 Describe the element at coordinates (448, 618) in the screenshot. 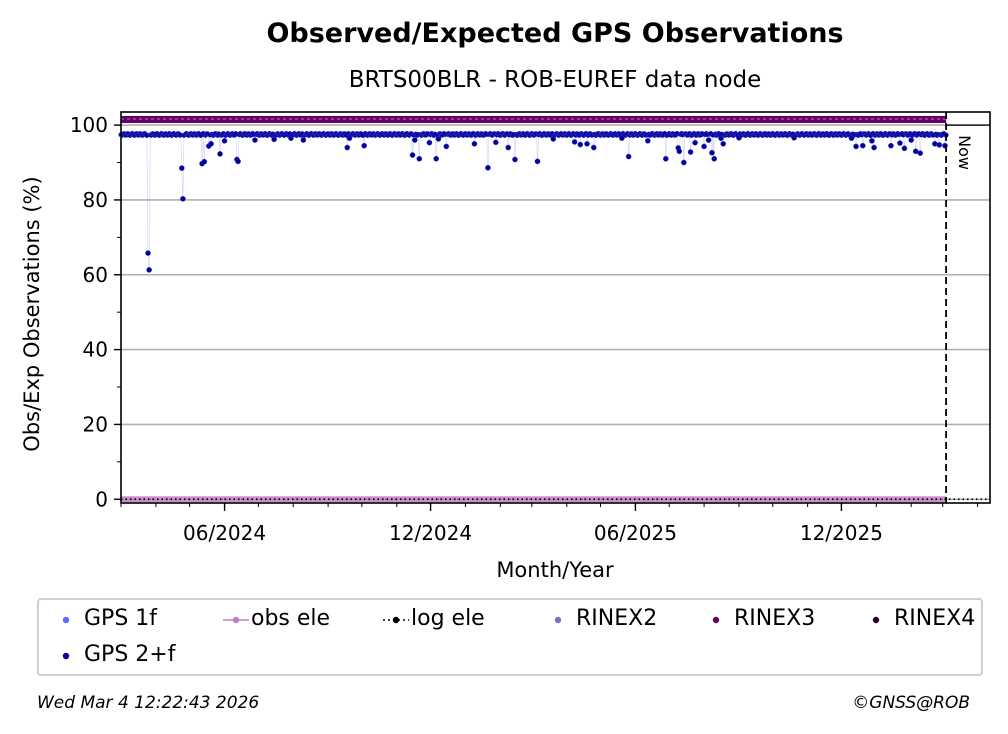

I see `legend-label: log ele` at that location.